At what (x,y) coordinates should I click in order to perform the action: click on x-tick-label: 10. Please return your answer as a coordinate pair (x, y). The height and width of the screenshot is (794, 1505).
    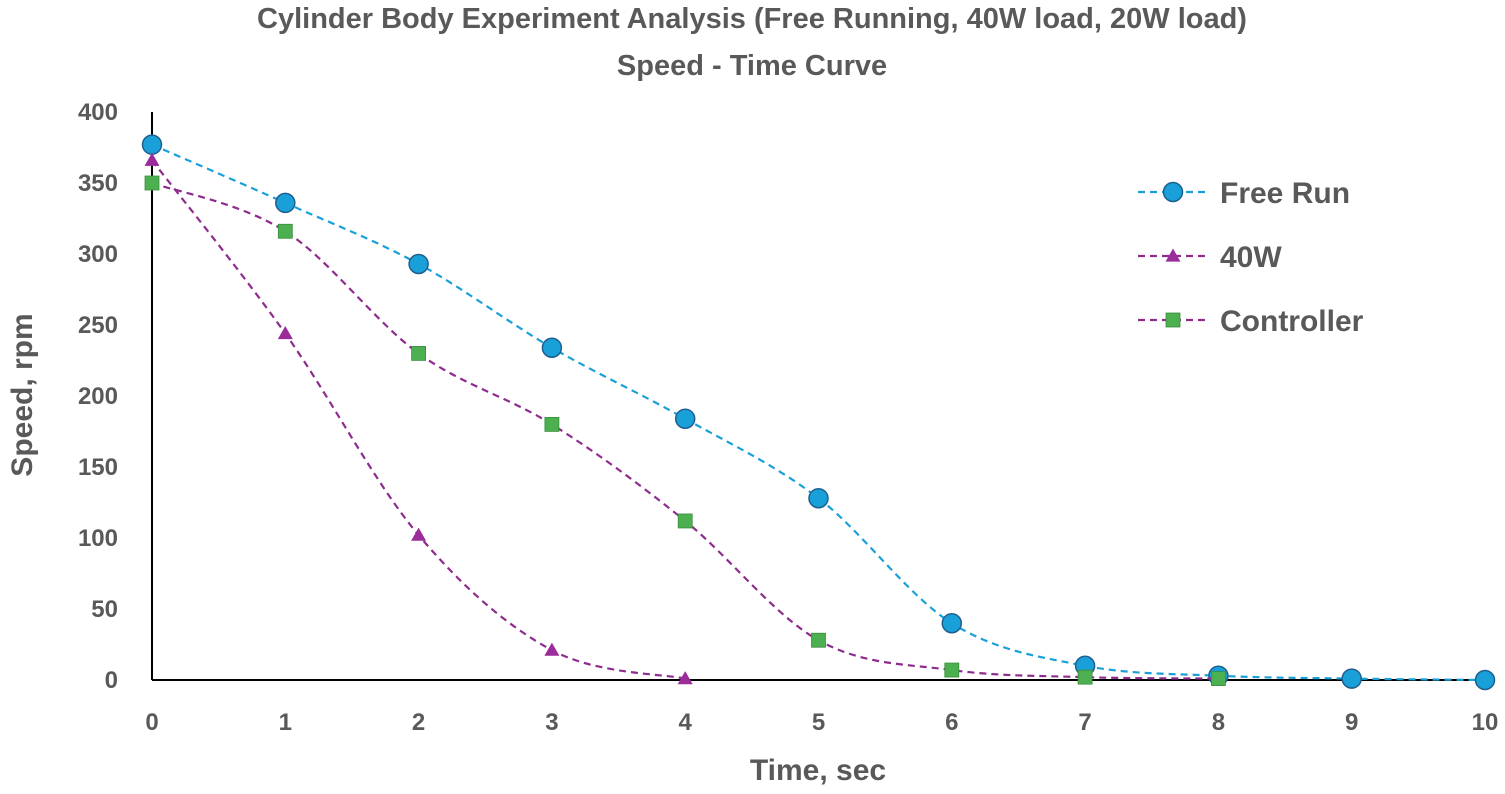
    Looking at the image, I should click on (1485, 722).